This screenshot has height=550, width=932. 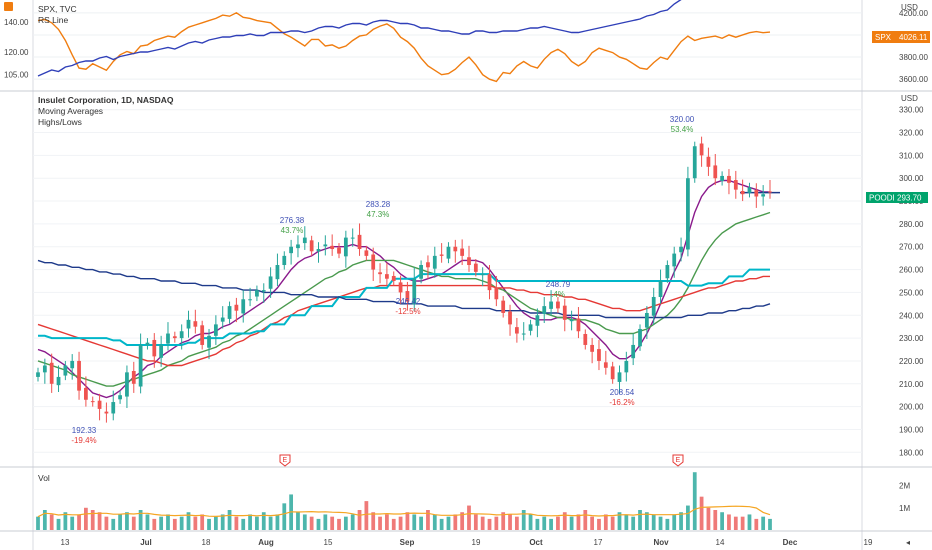 What do you see at coordinates (378, 214) in the screenshot?
I see `annotation-percent: 47.3%` at bounding box center [378, 214].